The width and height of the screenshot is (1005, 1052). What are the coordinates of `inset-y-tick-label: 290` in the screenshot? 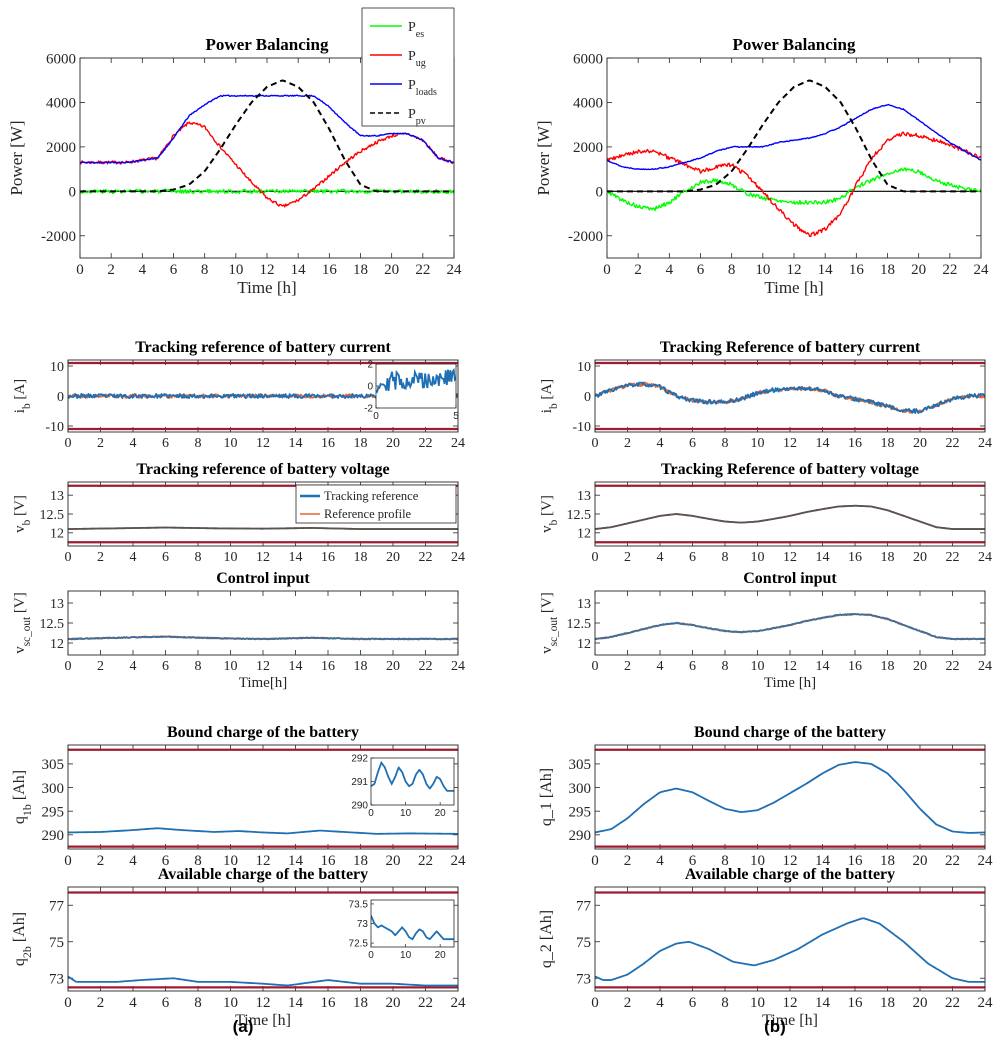 It's located at (359, 806).